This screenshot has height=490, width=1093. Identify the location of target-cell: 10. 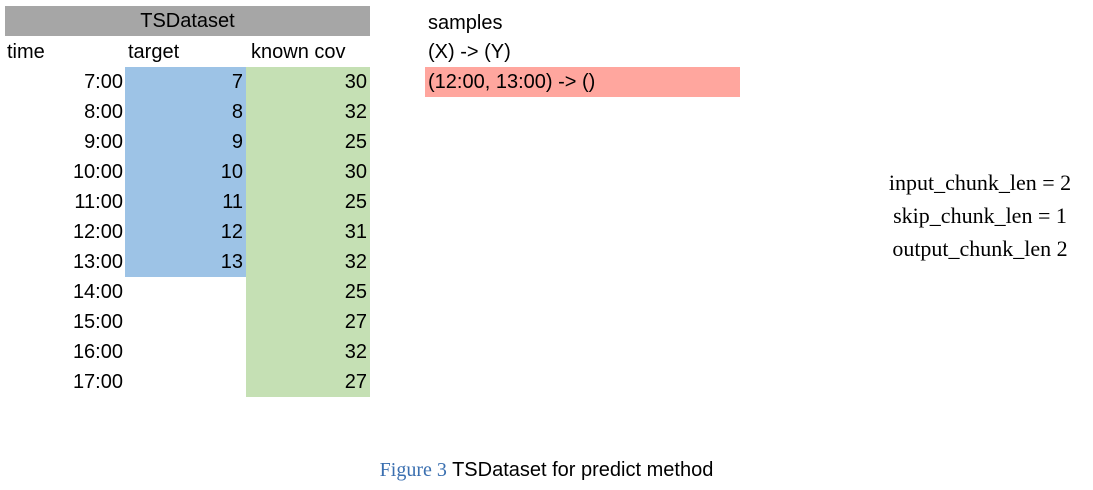
(185, 172).